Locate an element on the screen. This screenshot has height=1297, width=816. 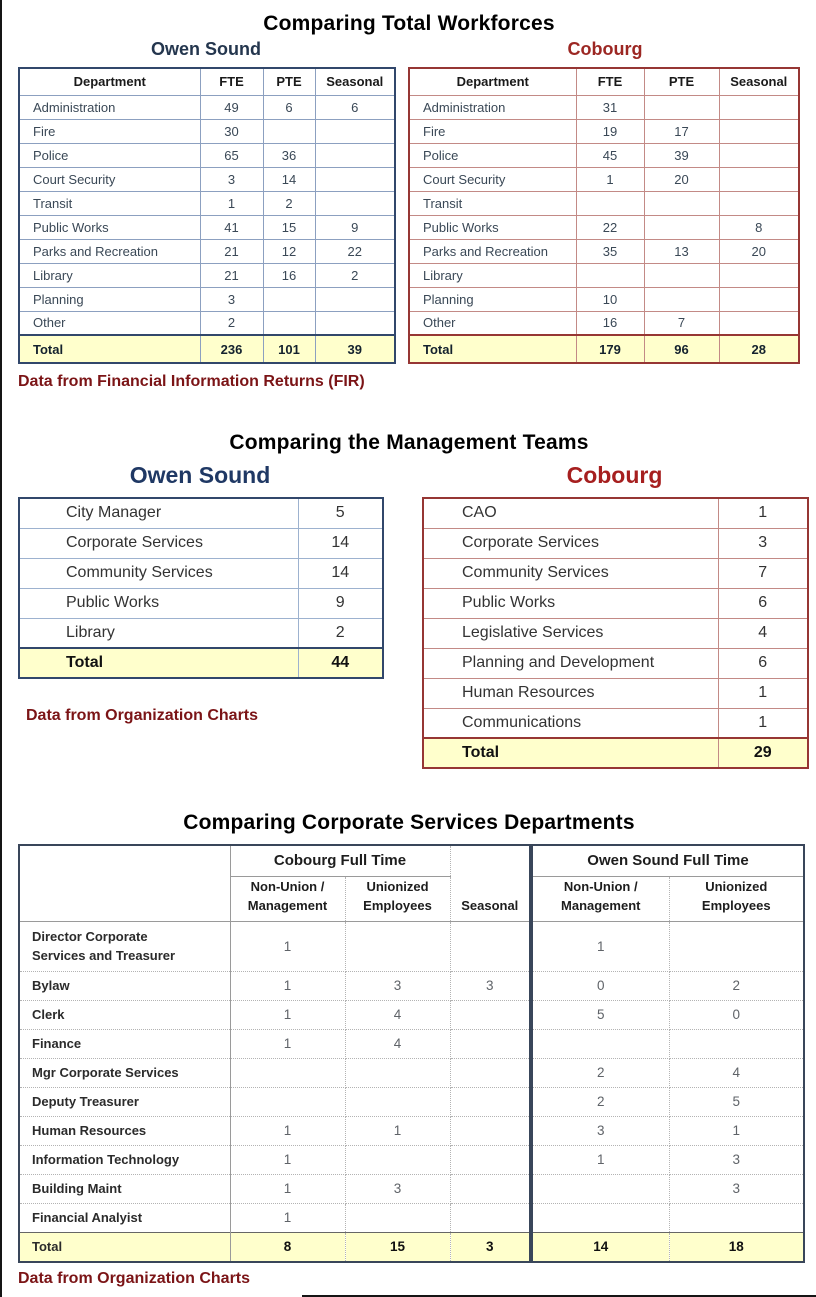
table-row: Fire 30 is located at coordinates (207, 131).